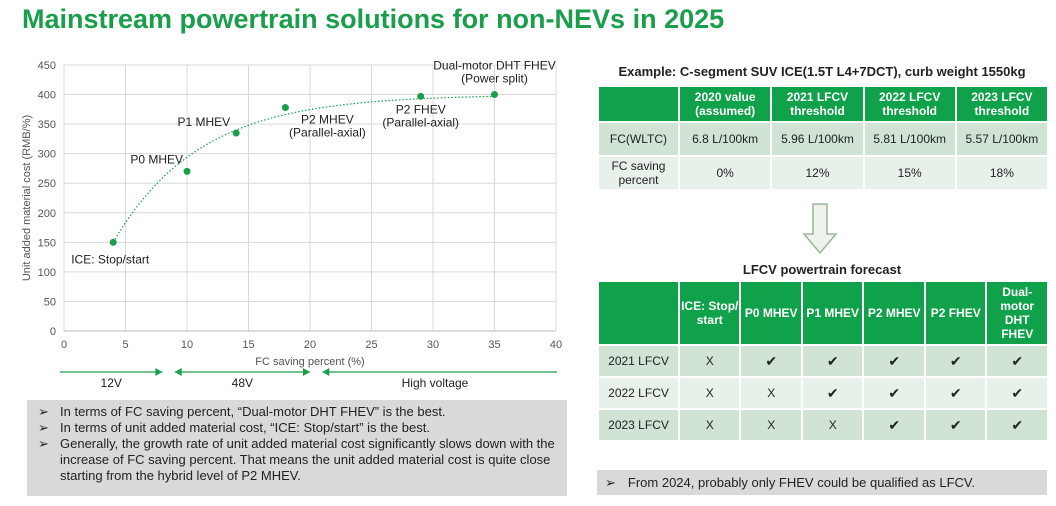  Describe the element at coordinates (435, 383) in the screenshot. I see `voltage-range-label: High voltage` at that location.